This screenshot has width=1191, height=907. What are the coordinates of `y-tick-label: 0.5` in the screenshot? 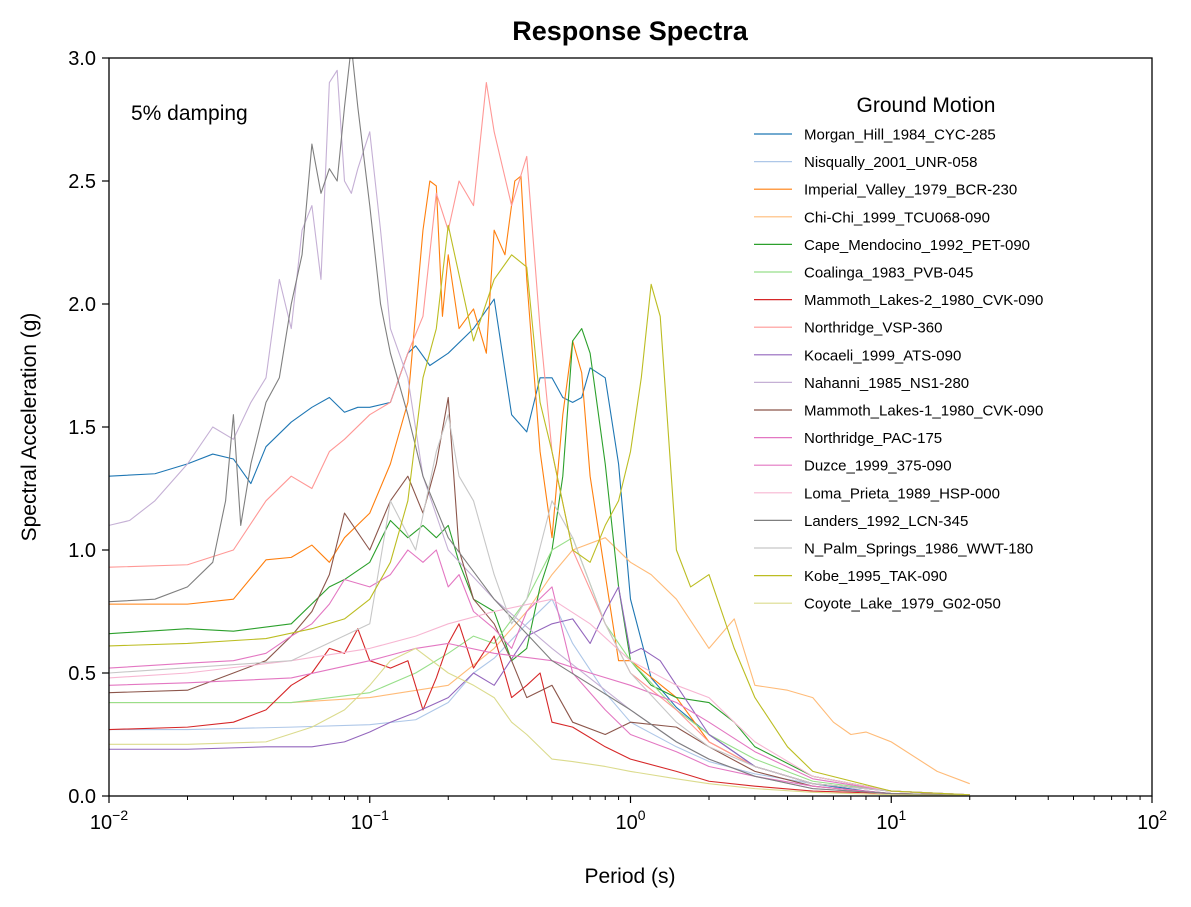 It's located at (82, 674).